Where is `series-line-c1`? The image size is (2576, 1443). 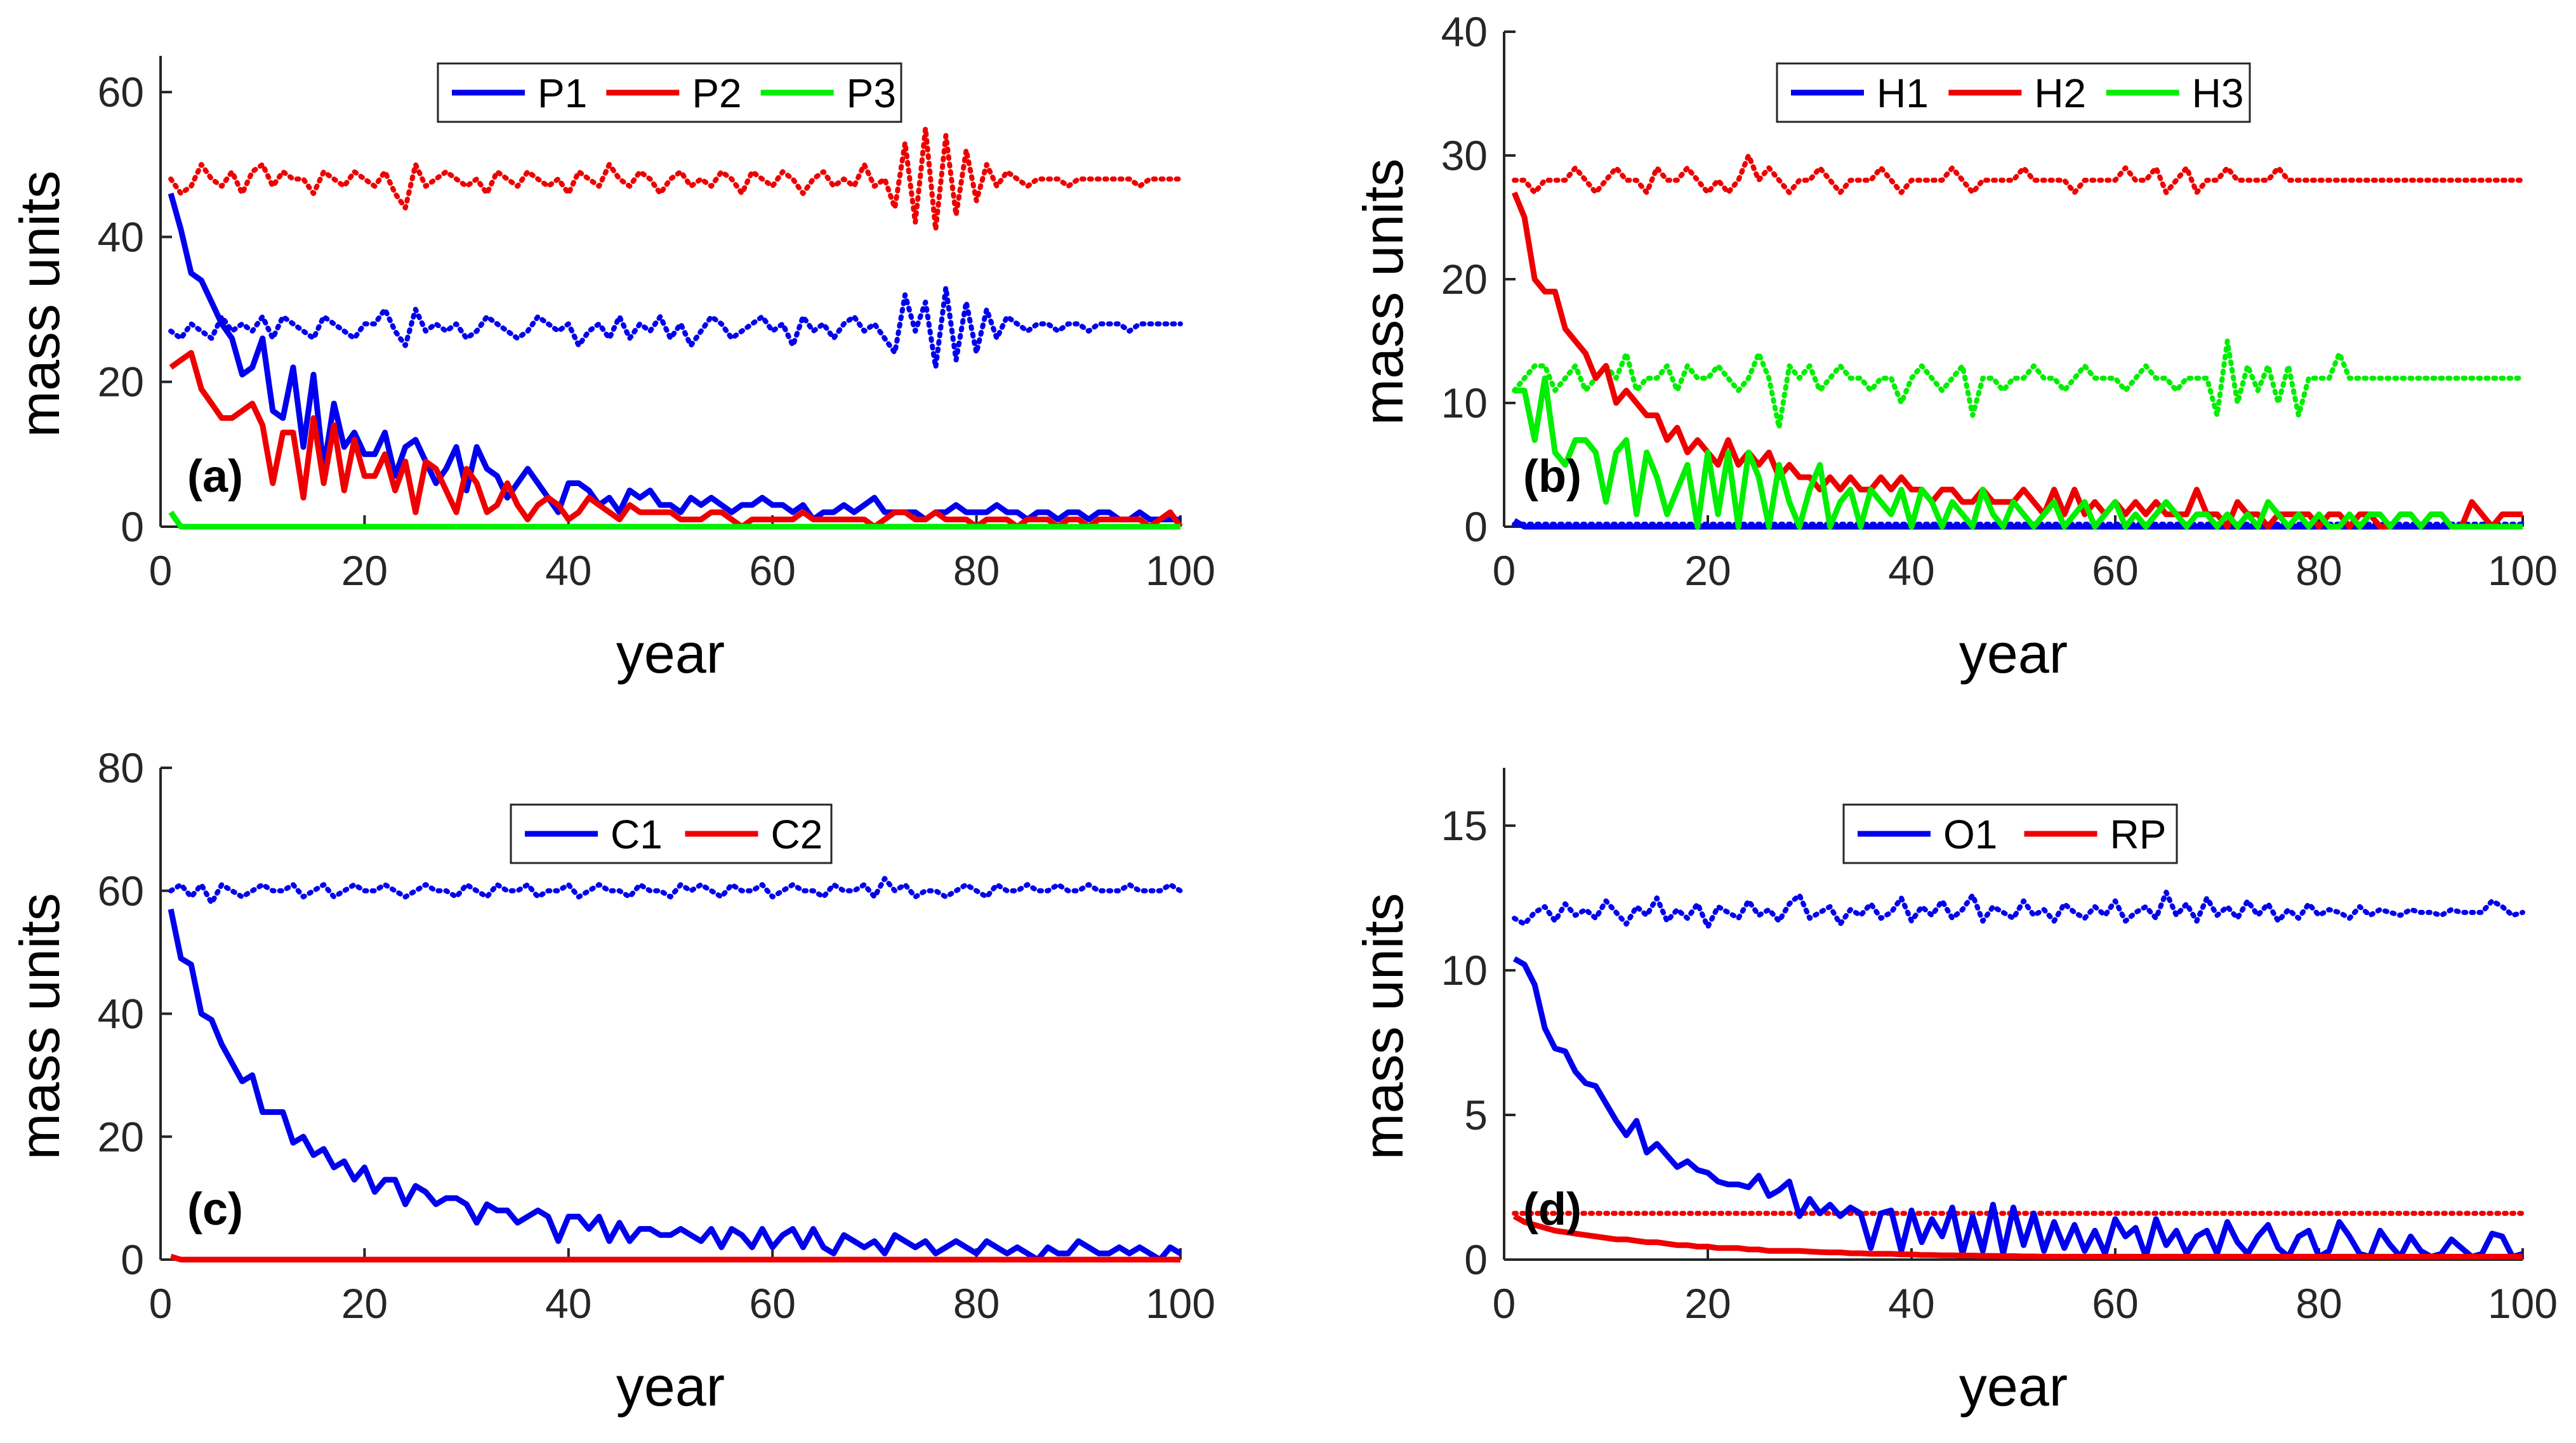
series-line-c1 is located at coordinates (675, 1085).